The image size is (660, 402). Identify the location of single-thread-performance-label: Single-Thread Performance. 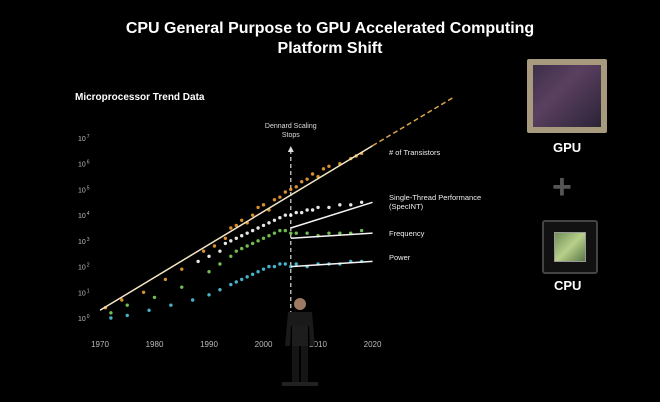
(435, 197).